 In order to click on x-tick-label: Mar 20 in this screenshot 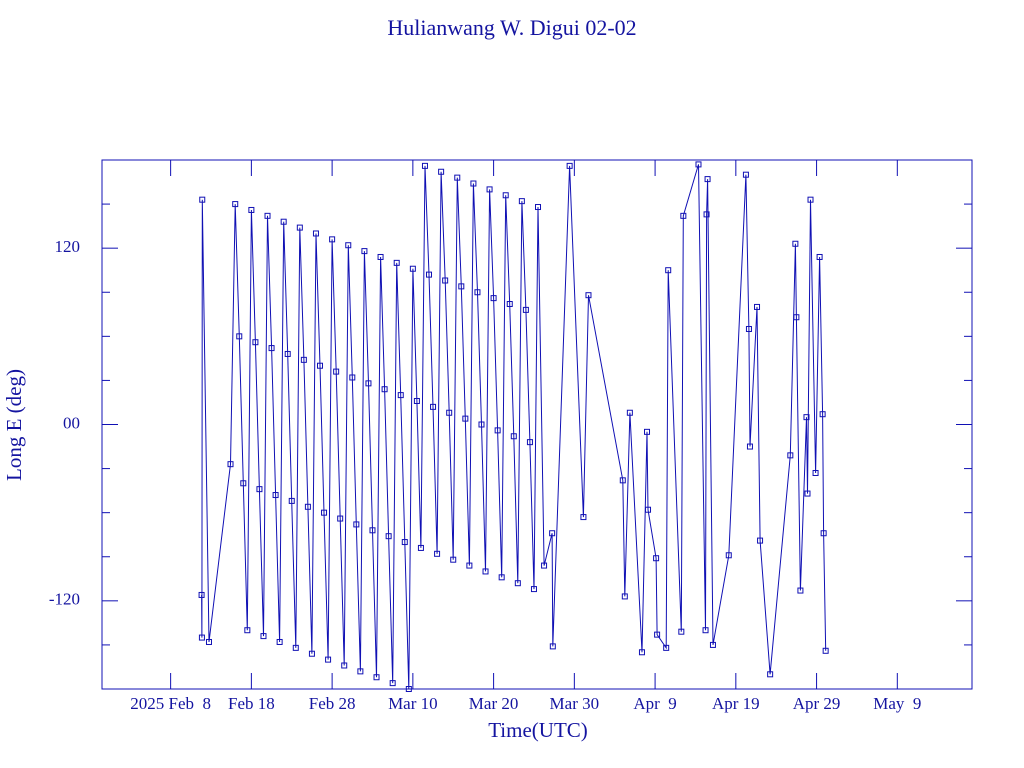, I will do `click(494, 703)`.